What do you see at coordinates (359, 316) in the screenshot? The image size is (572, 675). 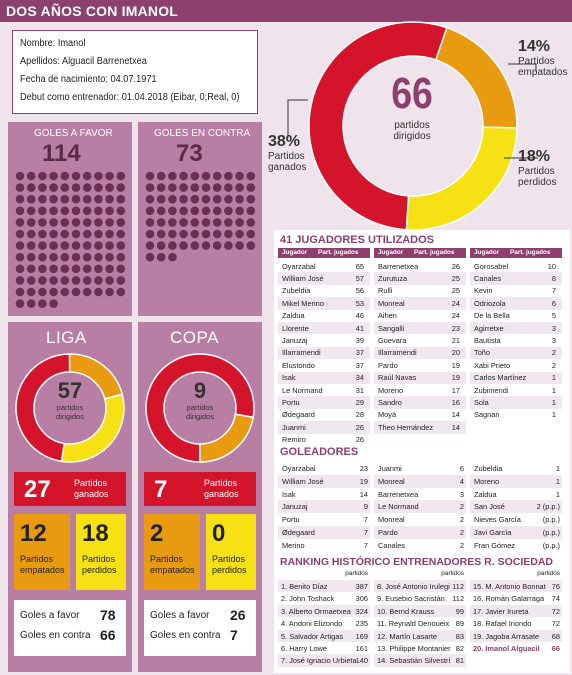 I see `player-matches: 46` at bounding box center [359, 316].